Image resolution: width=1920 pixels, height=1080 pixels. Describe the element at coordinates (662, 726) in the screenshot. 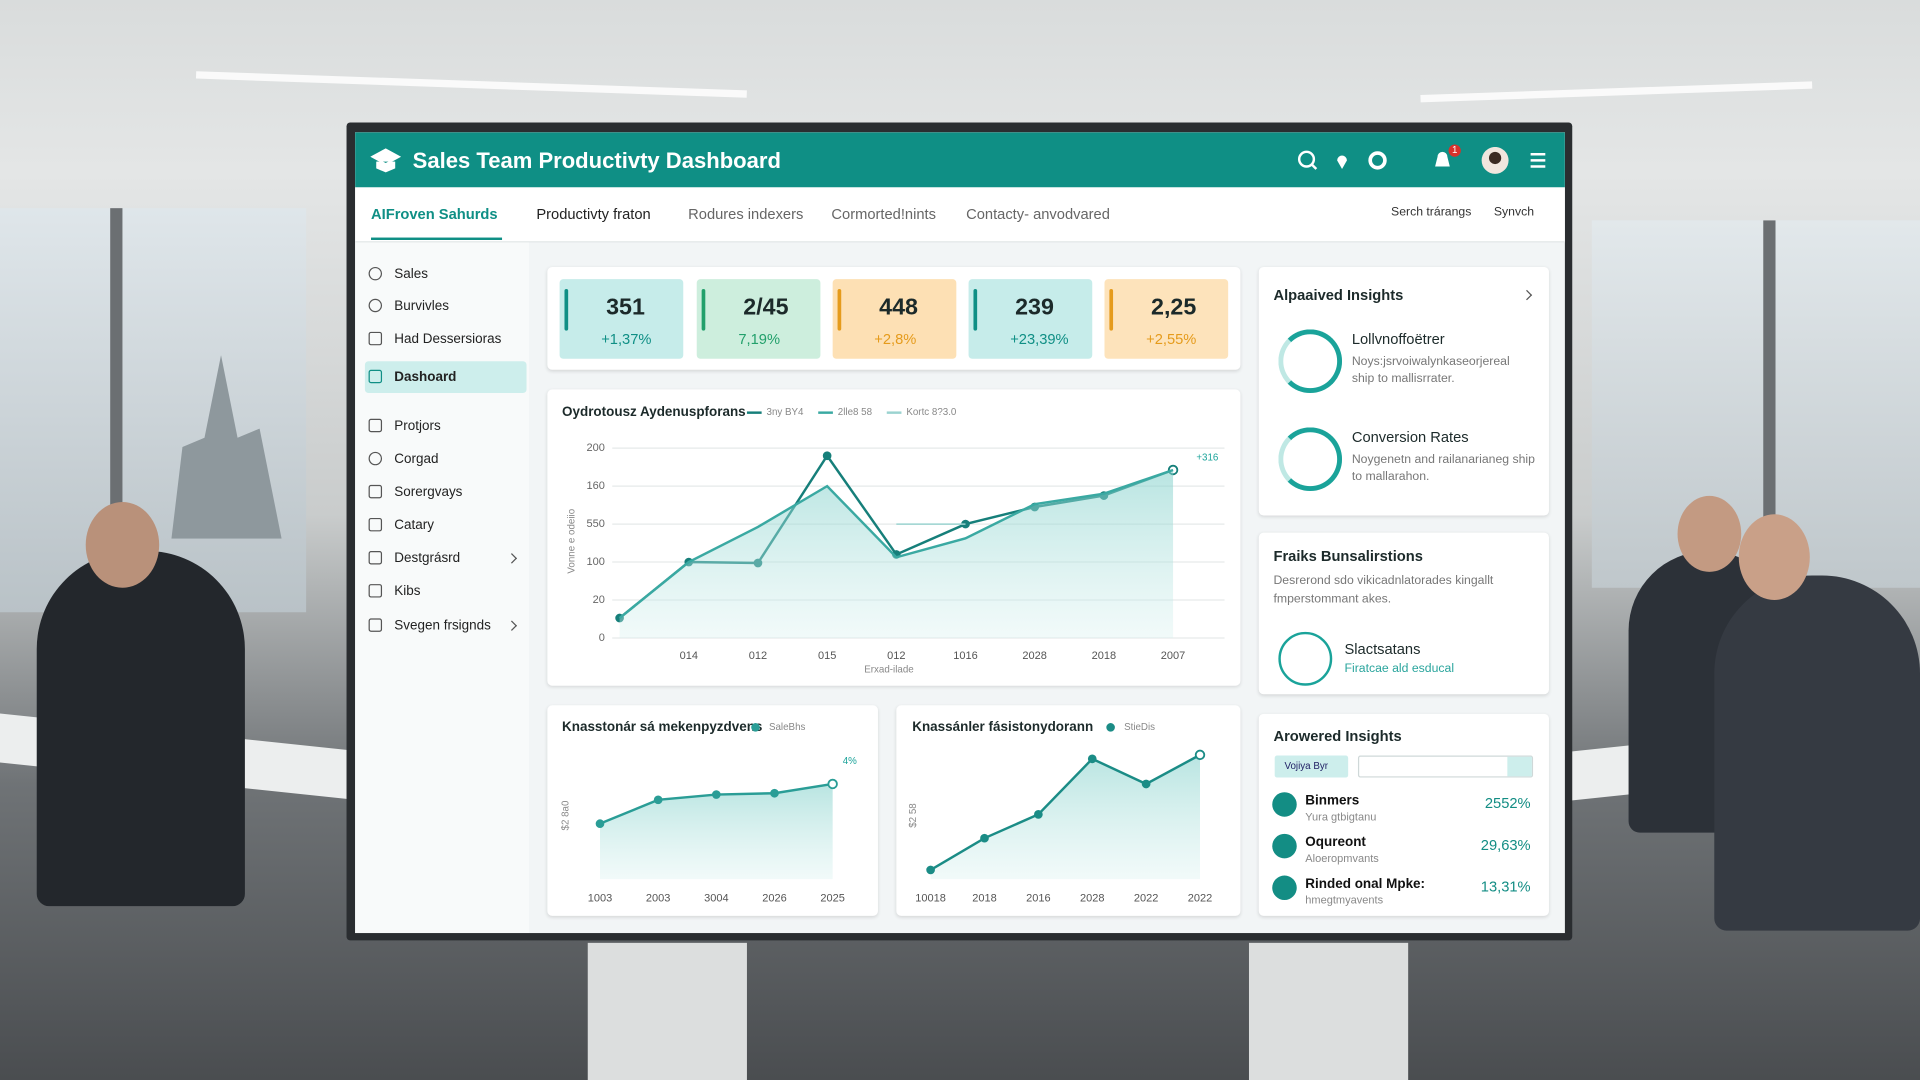

I see `chart-title: Knasstonár sá mekenpyzdvens` at that location.